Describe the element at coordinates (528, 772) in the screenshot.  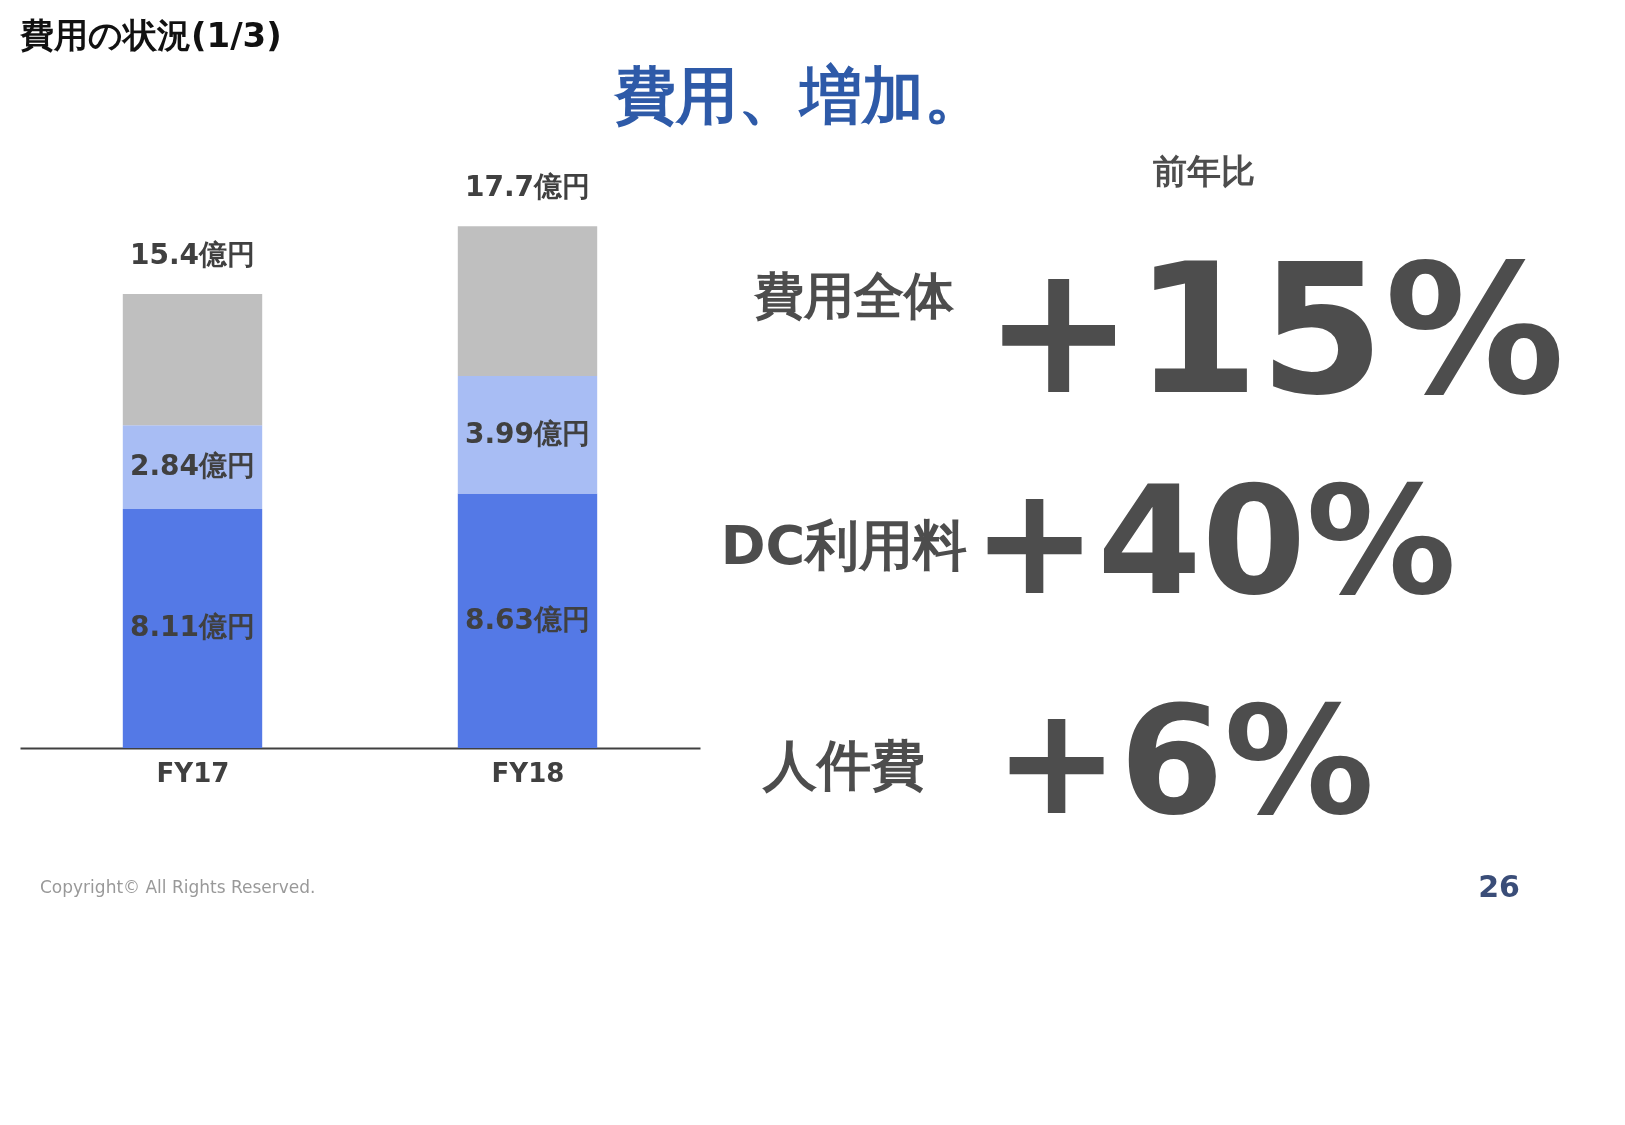
I see `x-tick-label: FY18` at that location.